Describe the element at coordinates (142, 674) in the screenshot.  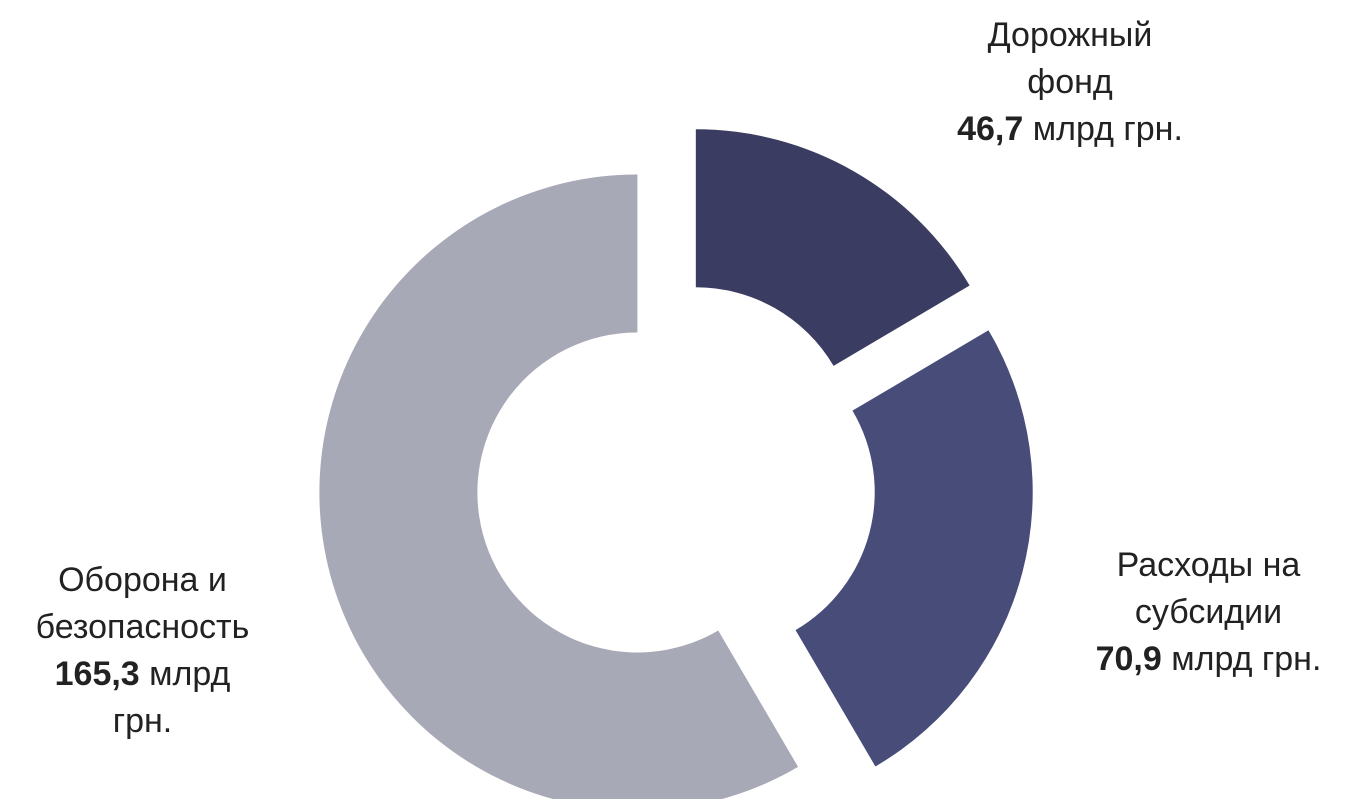
I see `label-defense-value-line: 165,3 млрд` at that location.